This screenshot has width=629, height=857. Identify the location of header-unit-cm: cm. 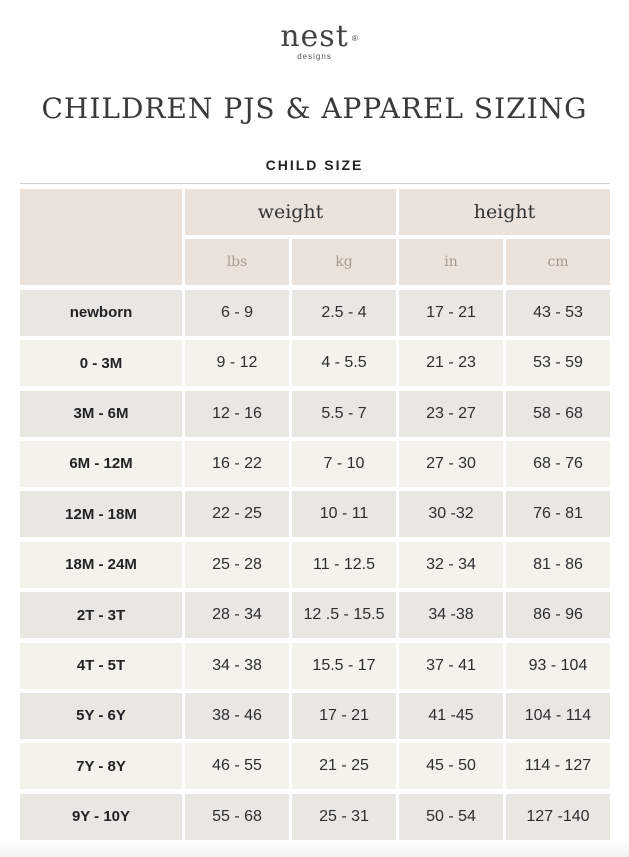
(558, 262).